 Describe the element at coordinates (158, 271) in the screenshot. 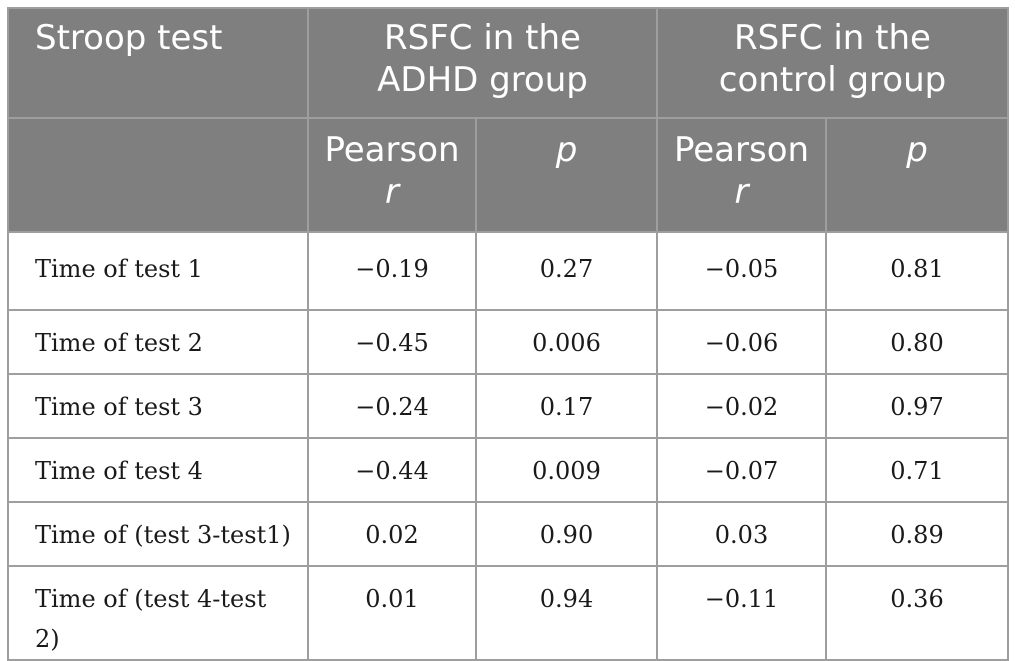

I see `row-label: Time of test 1` at that location.